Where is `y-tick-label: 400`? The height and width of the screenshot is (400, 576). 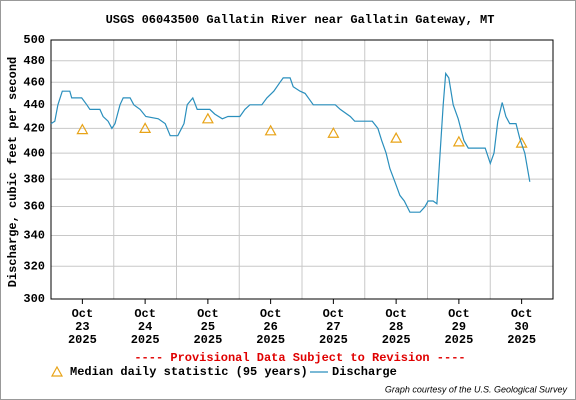 y-tick-label: 400 is located at coordinates (34, 153).